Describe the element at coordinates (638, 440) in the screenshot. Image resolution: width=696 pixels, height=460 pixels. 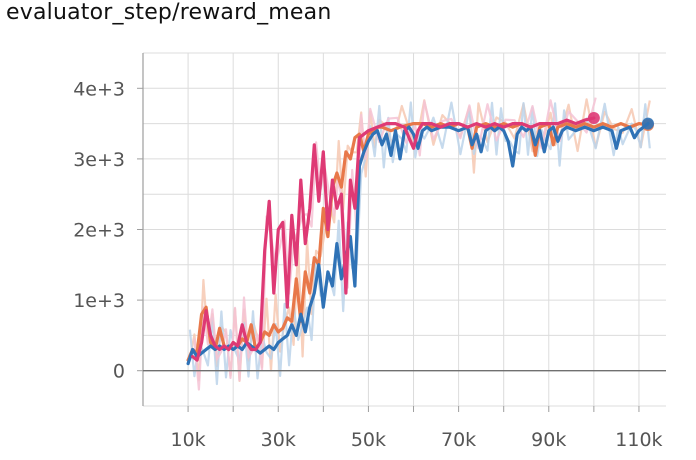
I see `x-tick-label: 110k` at that location.